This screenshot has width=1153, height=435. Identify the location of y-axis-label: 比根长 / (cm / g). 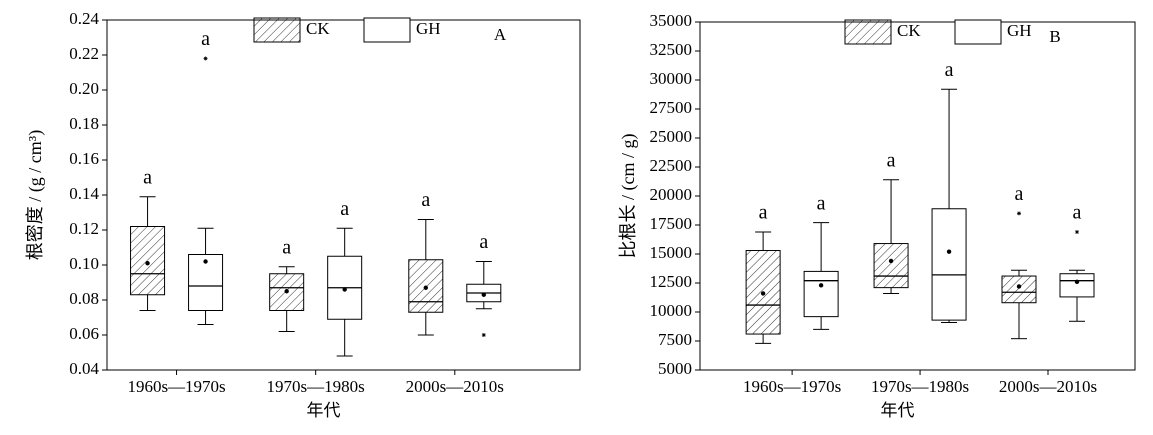
(628, 196).